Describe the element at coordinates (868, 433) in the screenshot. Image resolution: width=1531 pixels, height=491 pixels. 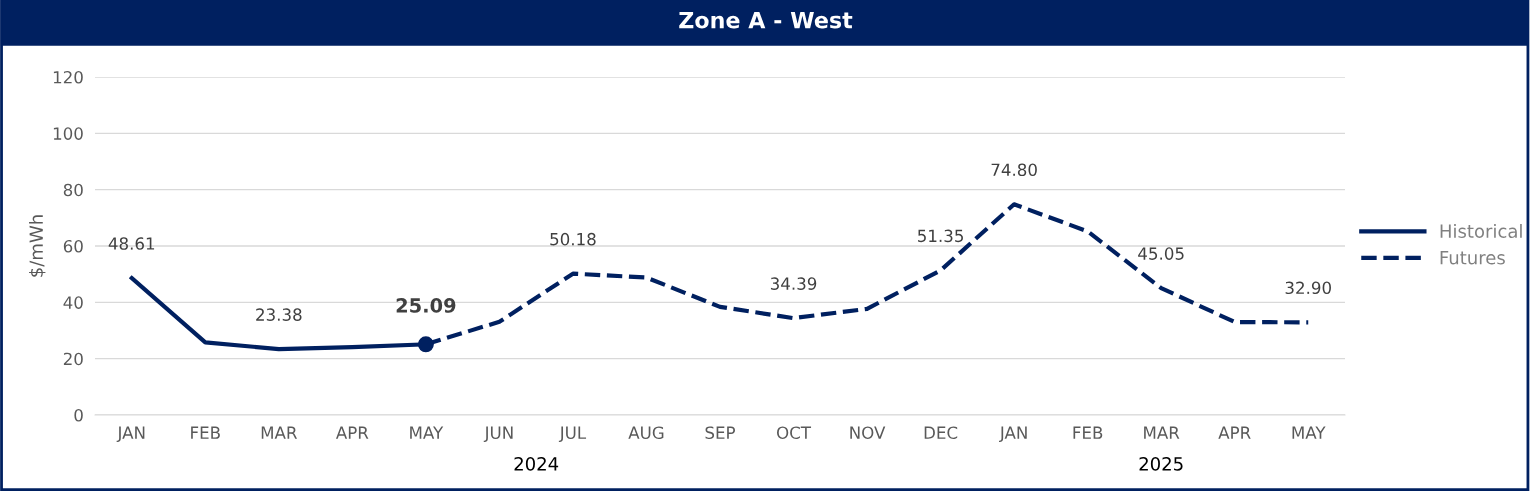
I see `x-tick-label: NOV` at that location.